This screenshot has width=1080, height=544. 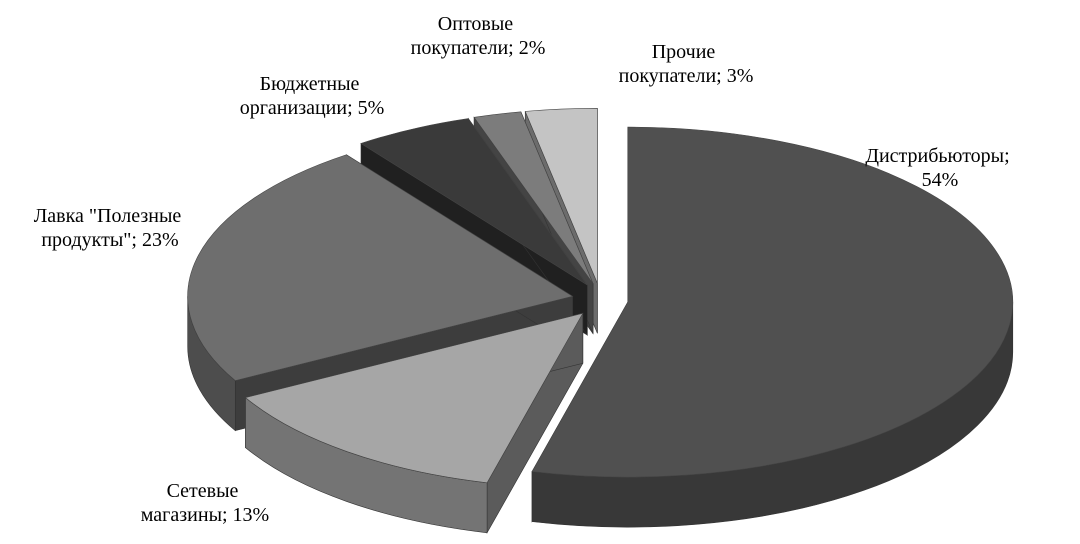 What do you see at coordinates (110, 216) in the screenshot?
I see `data-label-line: Лавка "Полезные` at bounding box center [110, 216].